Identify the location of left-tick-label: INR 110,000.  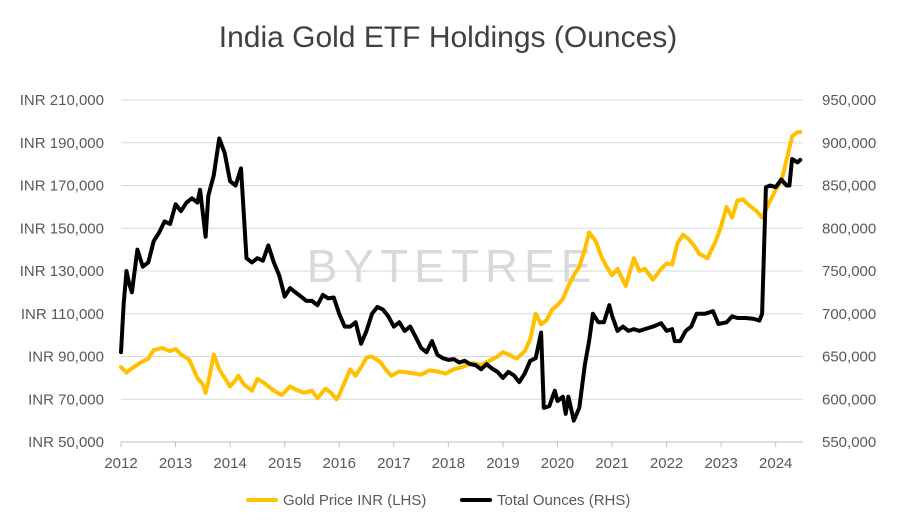
(62, 314).